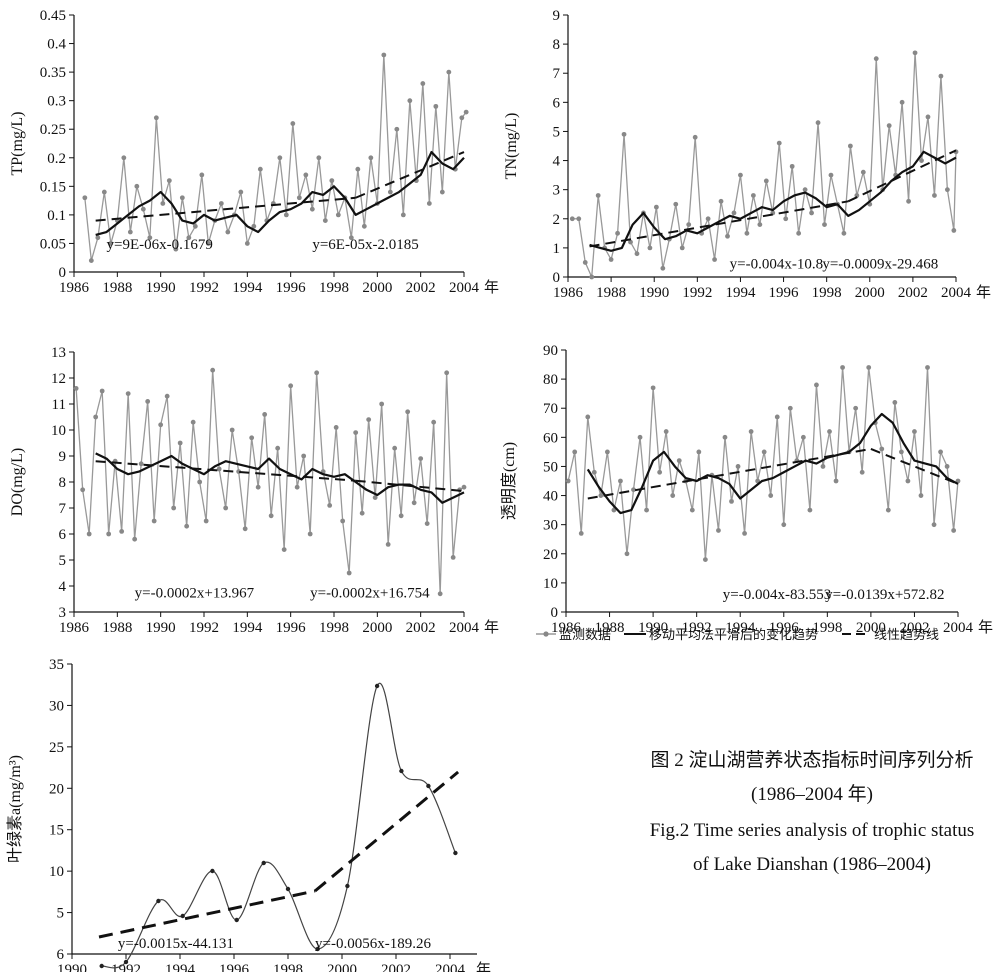  I want to click on y-tick-label-chla: 30, so click(56, 706).